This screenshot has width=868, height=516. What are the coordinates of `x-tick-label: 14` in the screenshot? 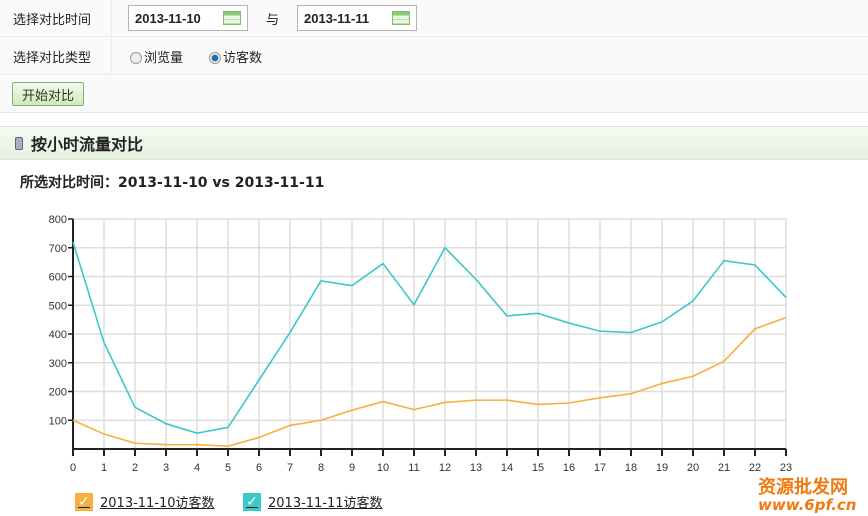 It's located at (507, 468).